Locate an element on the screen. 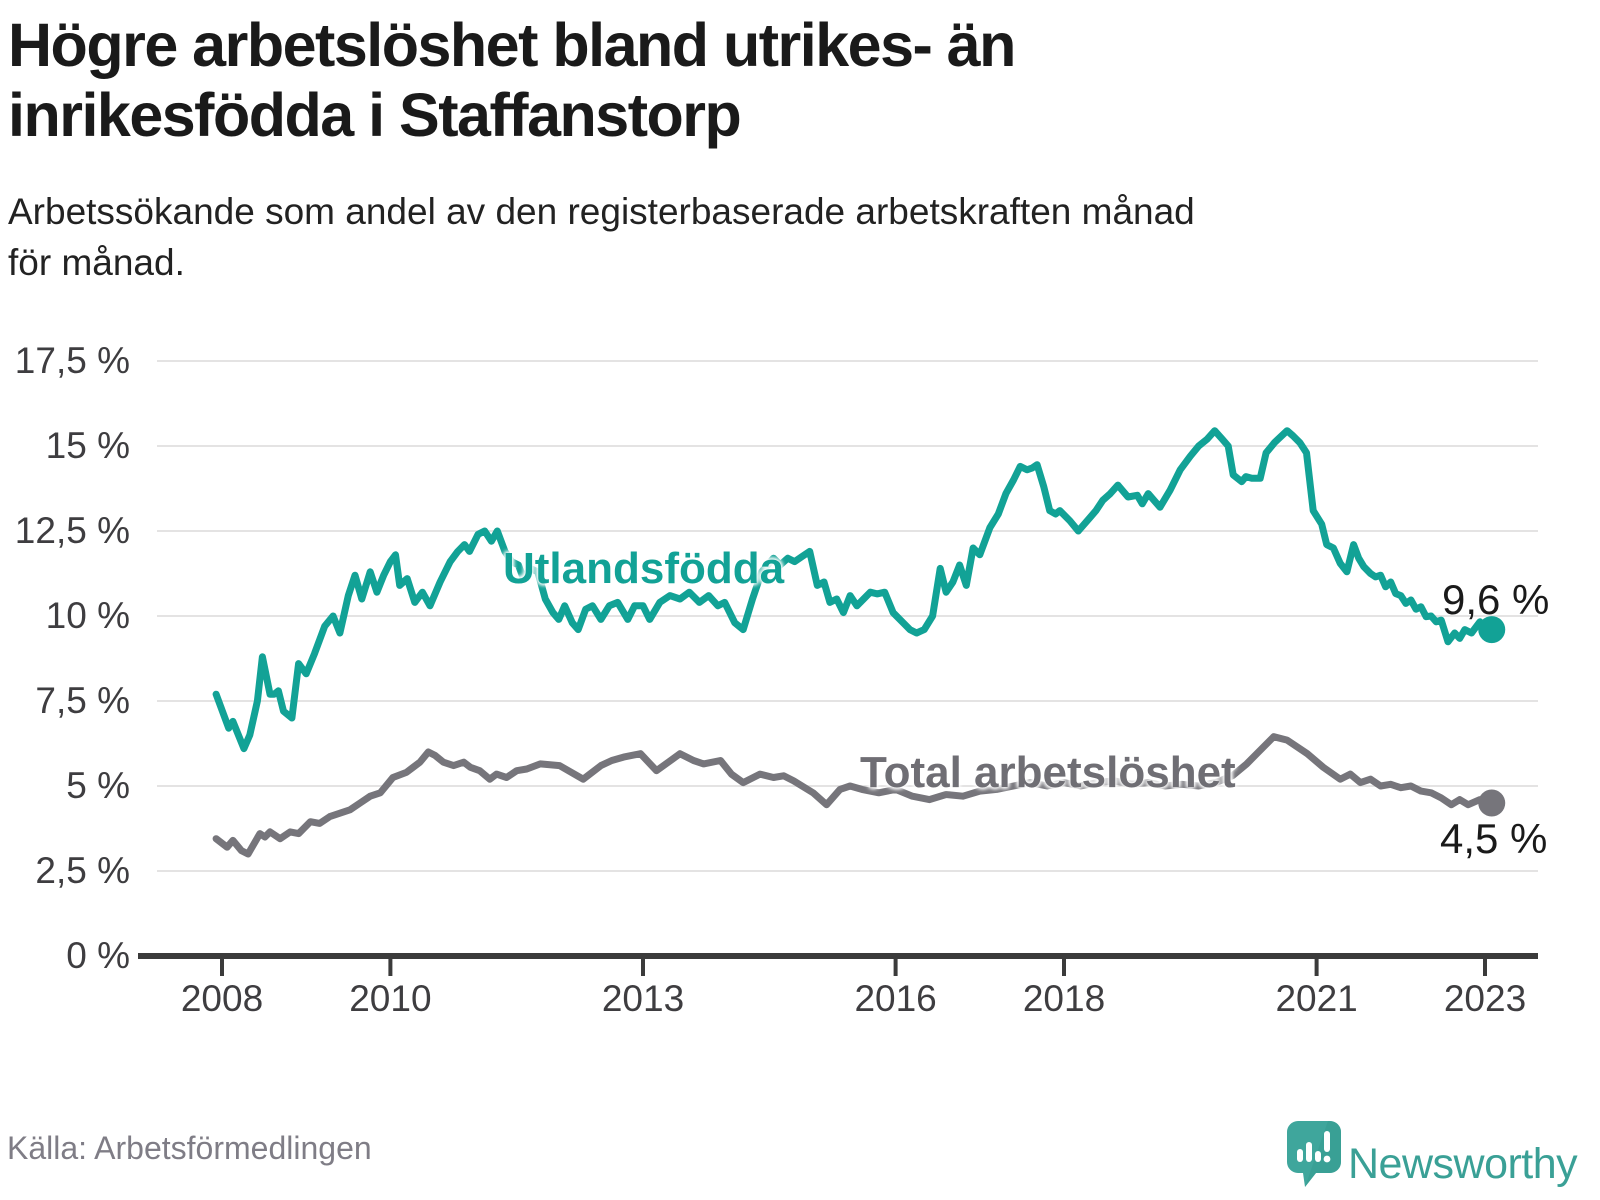 The width and height of the screenshot is (1600, 1200). newsworthy-logo-text: Newsworthy is located at coordinates (1463, 1164).